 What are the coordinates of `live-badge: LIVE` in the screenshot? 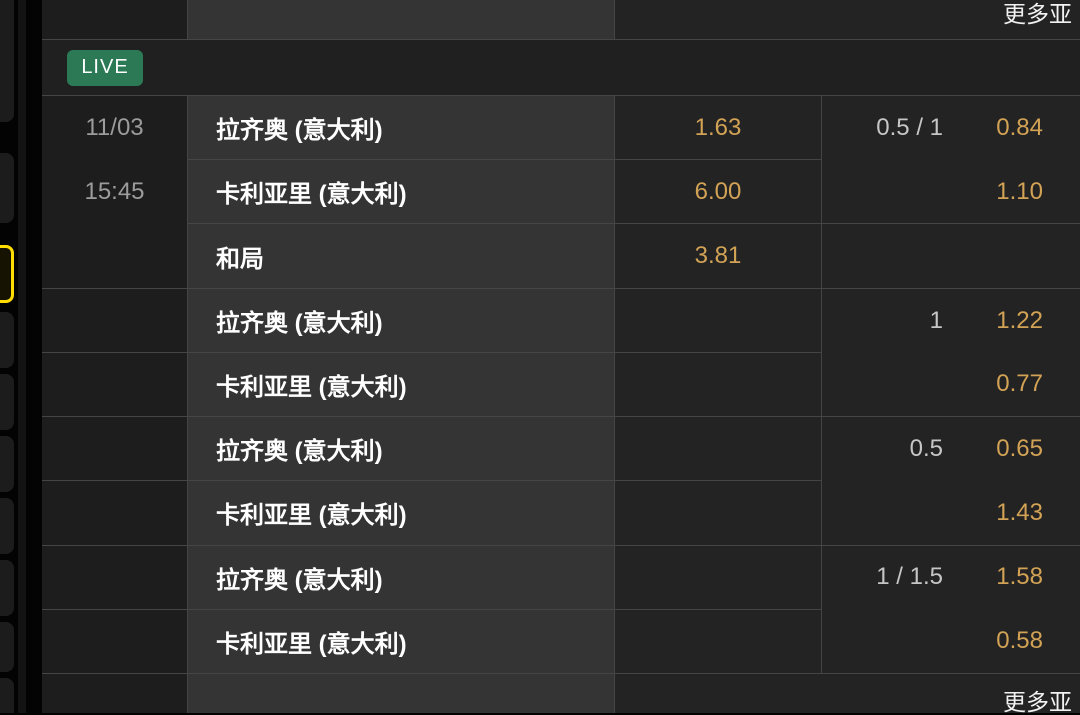 It's located at (105, 67).